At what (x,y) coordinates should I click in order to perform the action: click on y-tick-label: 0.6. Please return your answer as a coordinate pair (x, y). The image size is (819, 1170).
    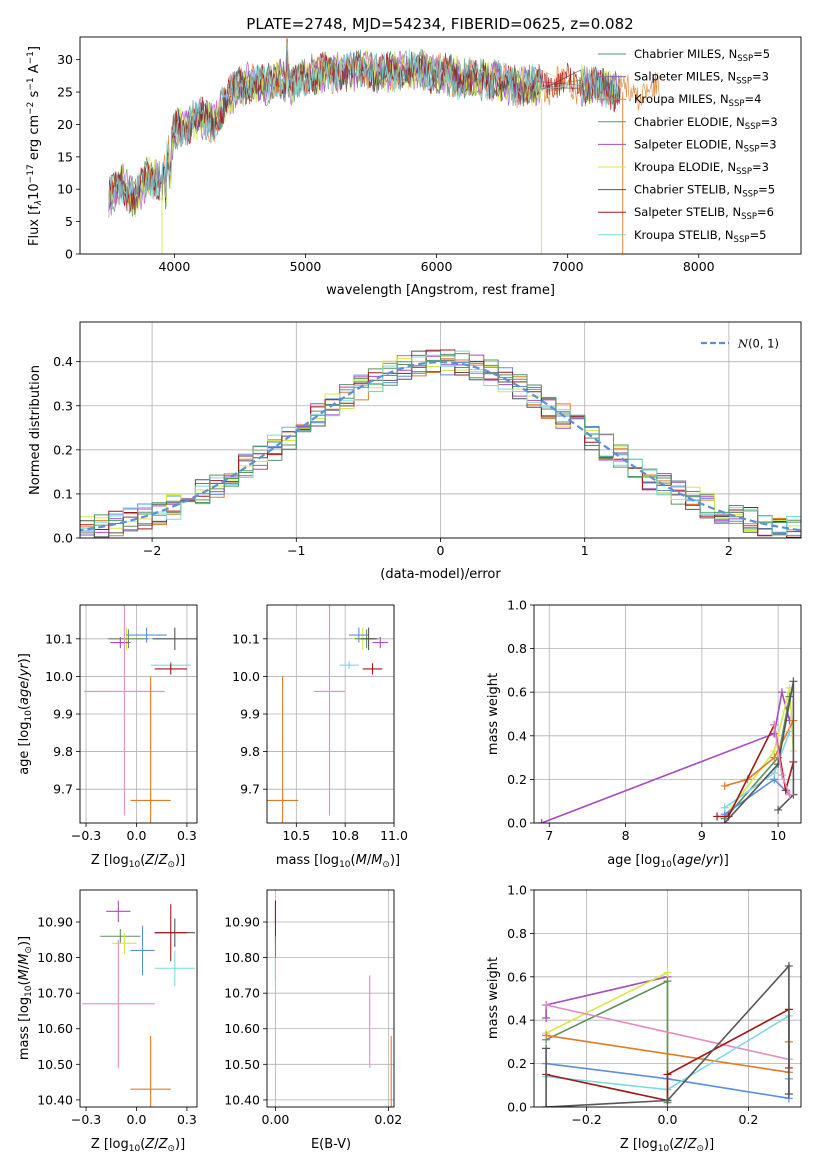
    Looking at the image, I should click on (517, 692).